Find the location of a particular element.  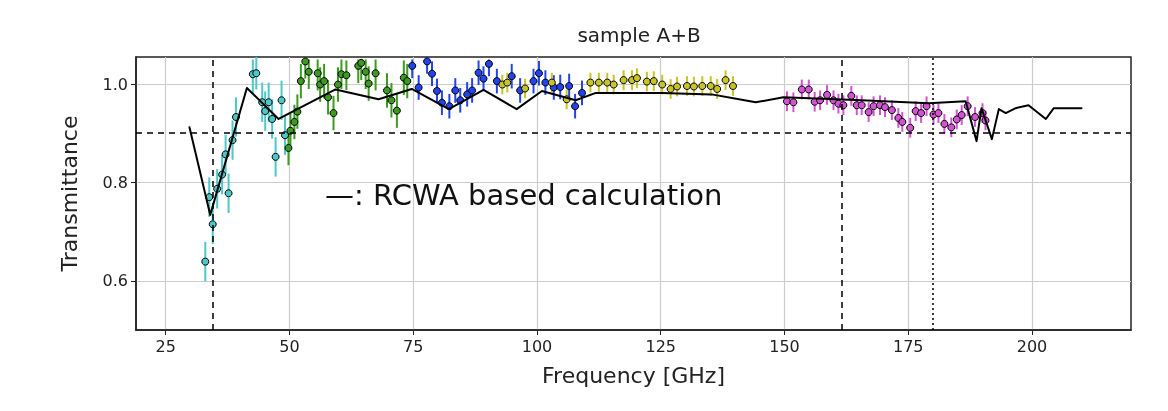

x-axis-title: Frequency [GHz] is located at coordinates (633, 375).